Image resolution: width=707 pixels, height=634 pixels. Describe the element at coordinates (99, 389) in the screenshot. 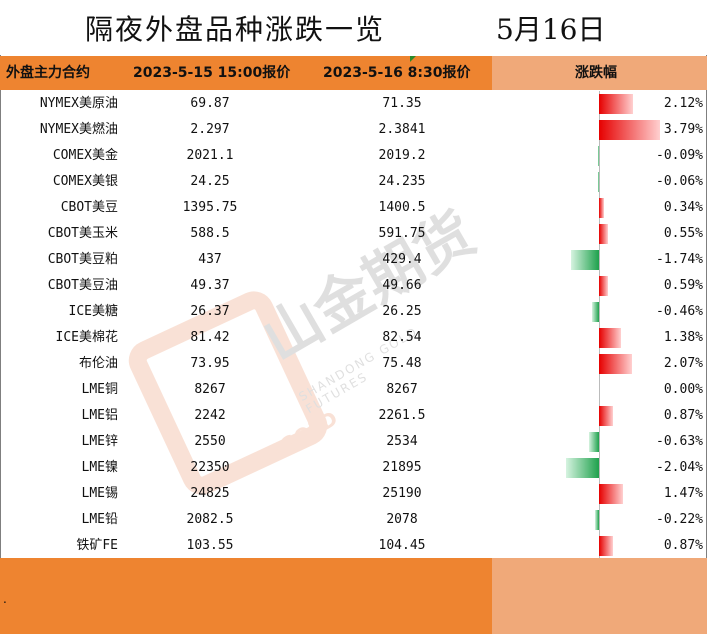

I see `contract-name: LME铜` at that location.